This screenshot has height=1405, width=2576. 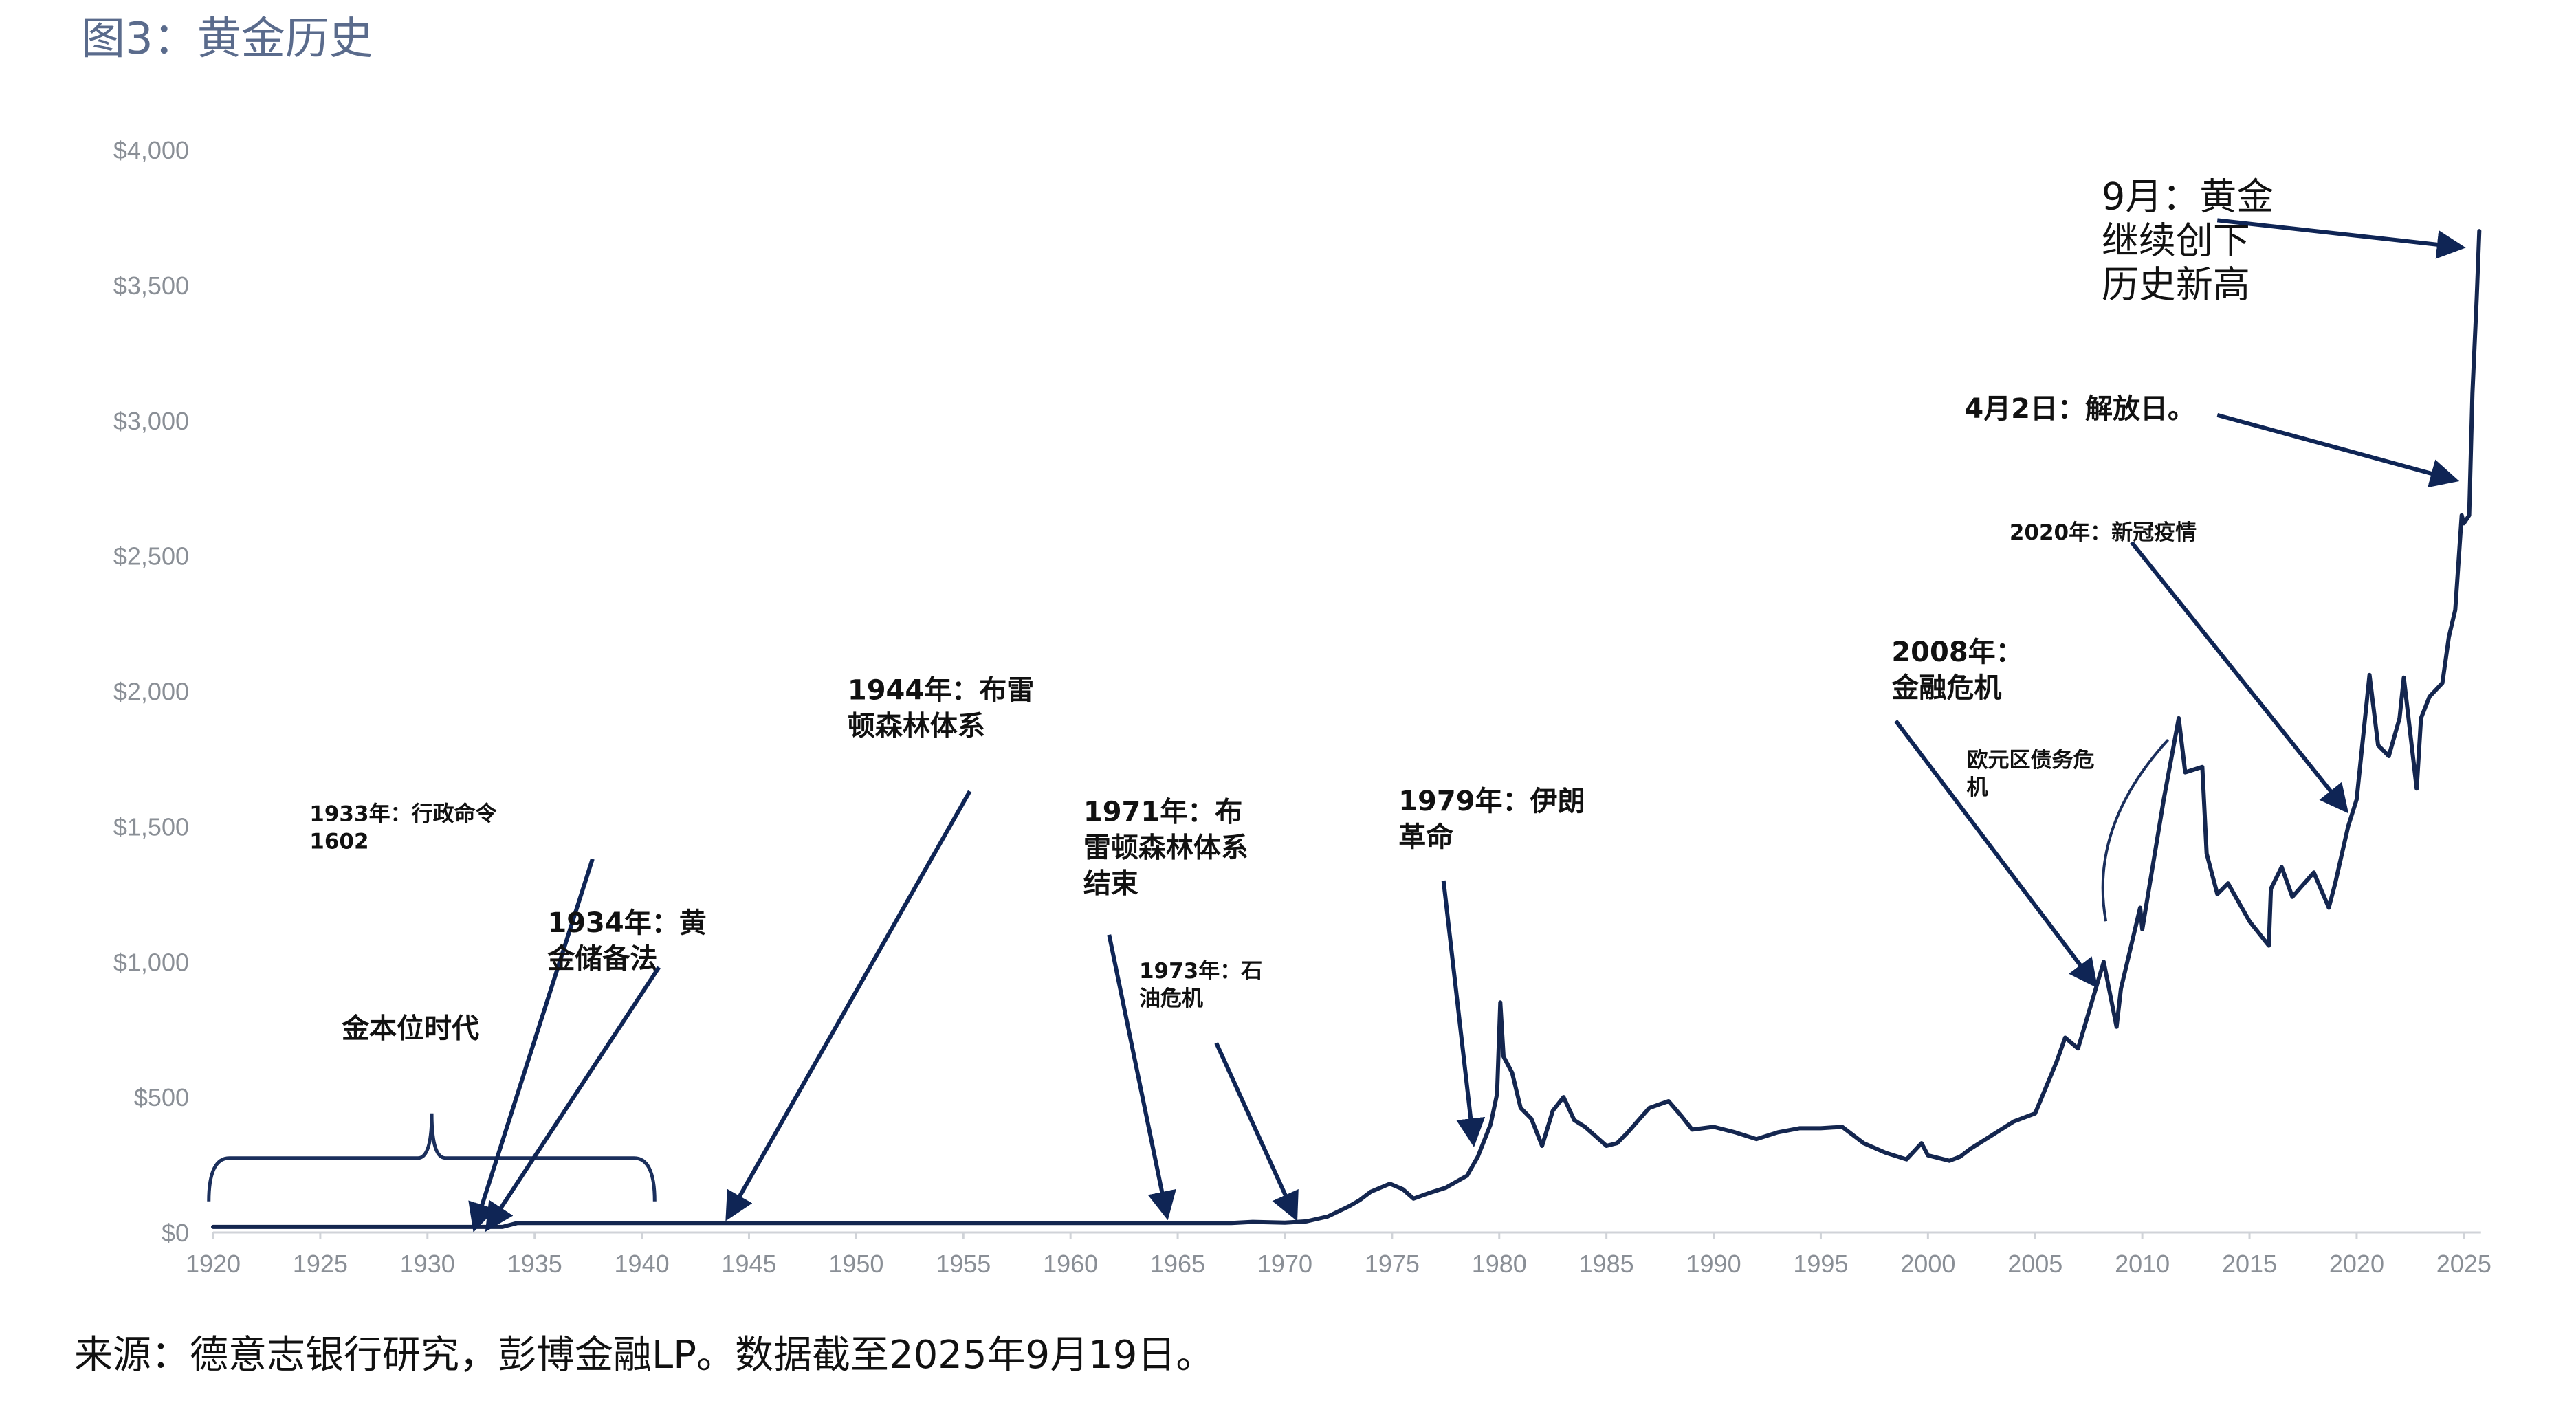 I want to click on y-tick-label: $1,500, so click(x=151, y=826).